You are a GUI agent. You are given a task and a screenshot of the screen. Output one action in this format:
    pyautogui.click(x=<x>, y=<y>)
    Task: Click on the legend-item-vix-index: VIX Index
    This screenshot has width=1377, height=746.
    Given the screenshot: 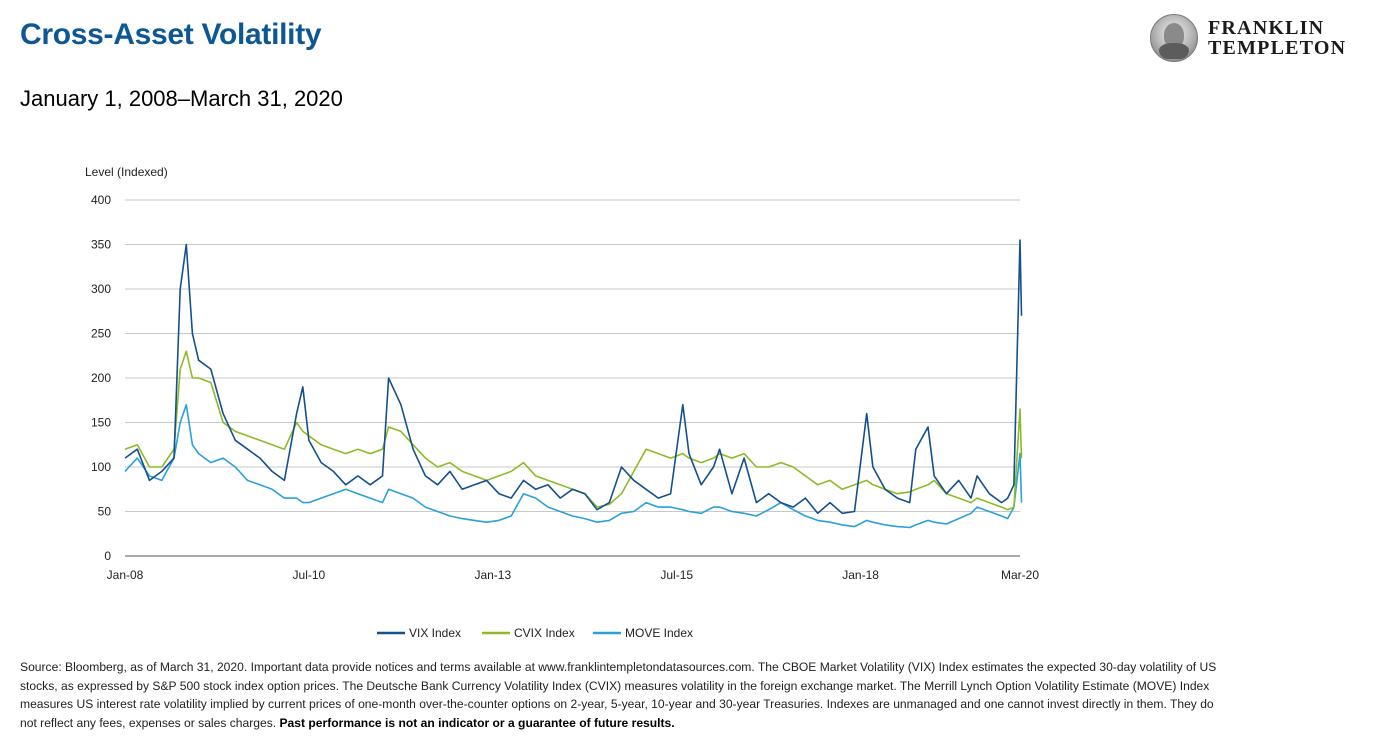 What is the action you would take?
    pyautogui.click(x=419, y=633)
    